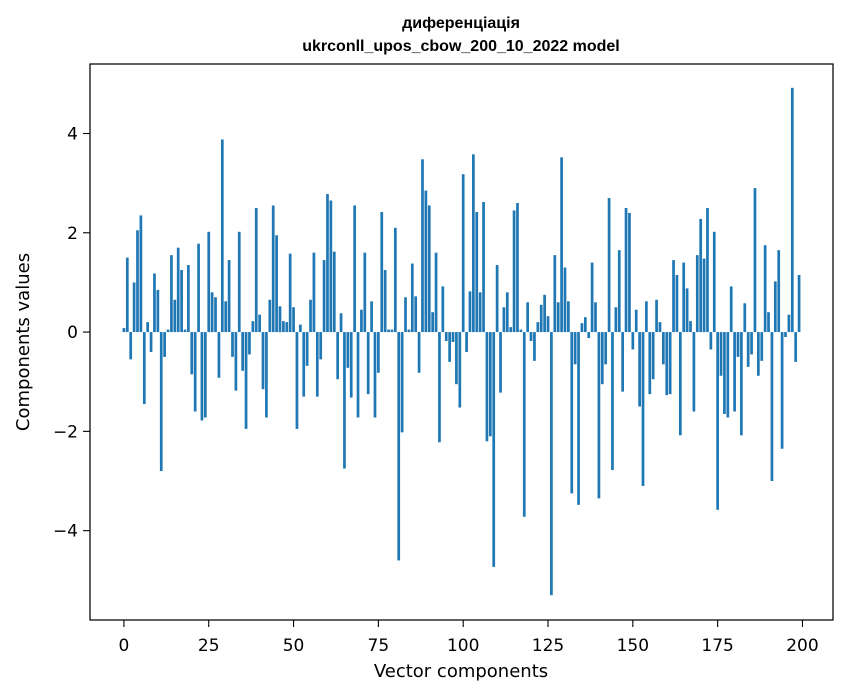 This screenshot has width=847, height=696. Describe the element at coordinates (461, 671) in the screenshot. I see `x-axis-label: Vector components` at that location.